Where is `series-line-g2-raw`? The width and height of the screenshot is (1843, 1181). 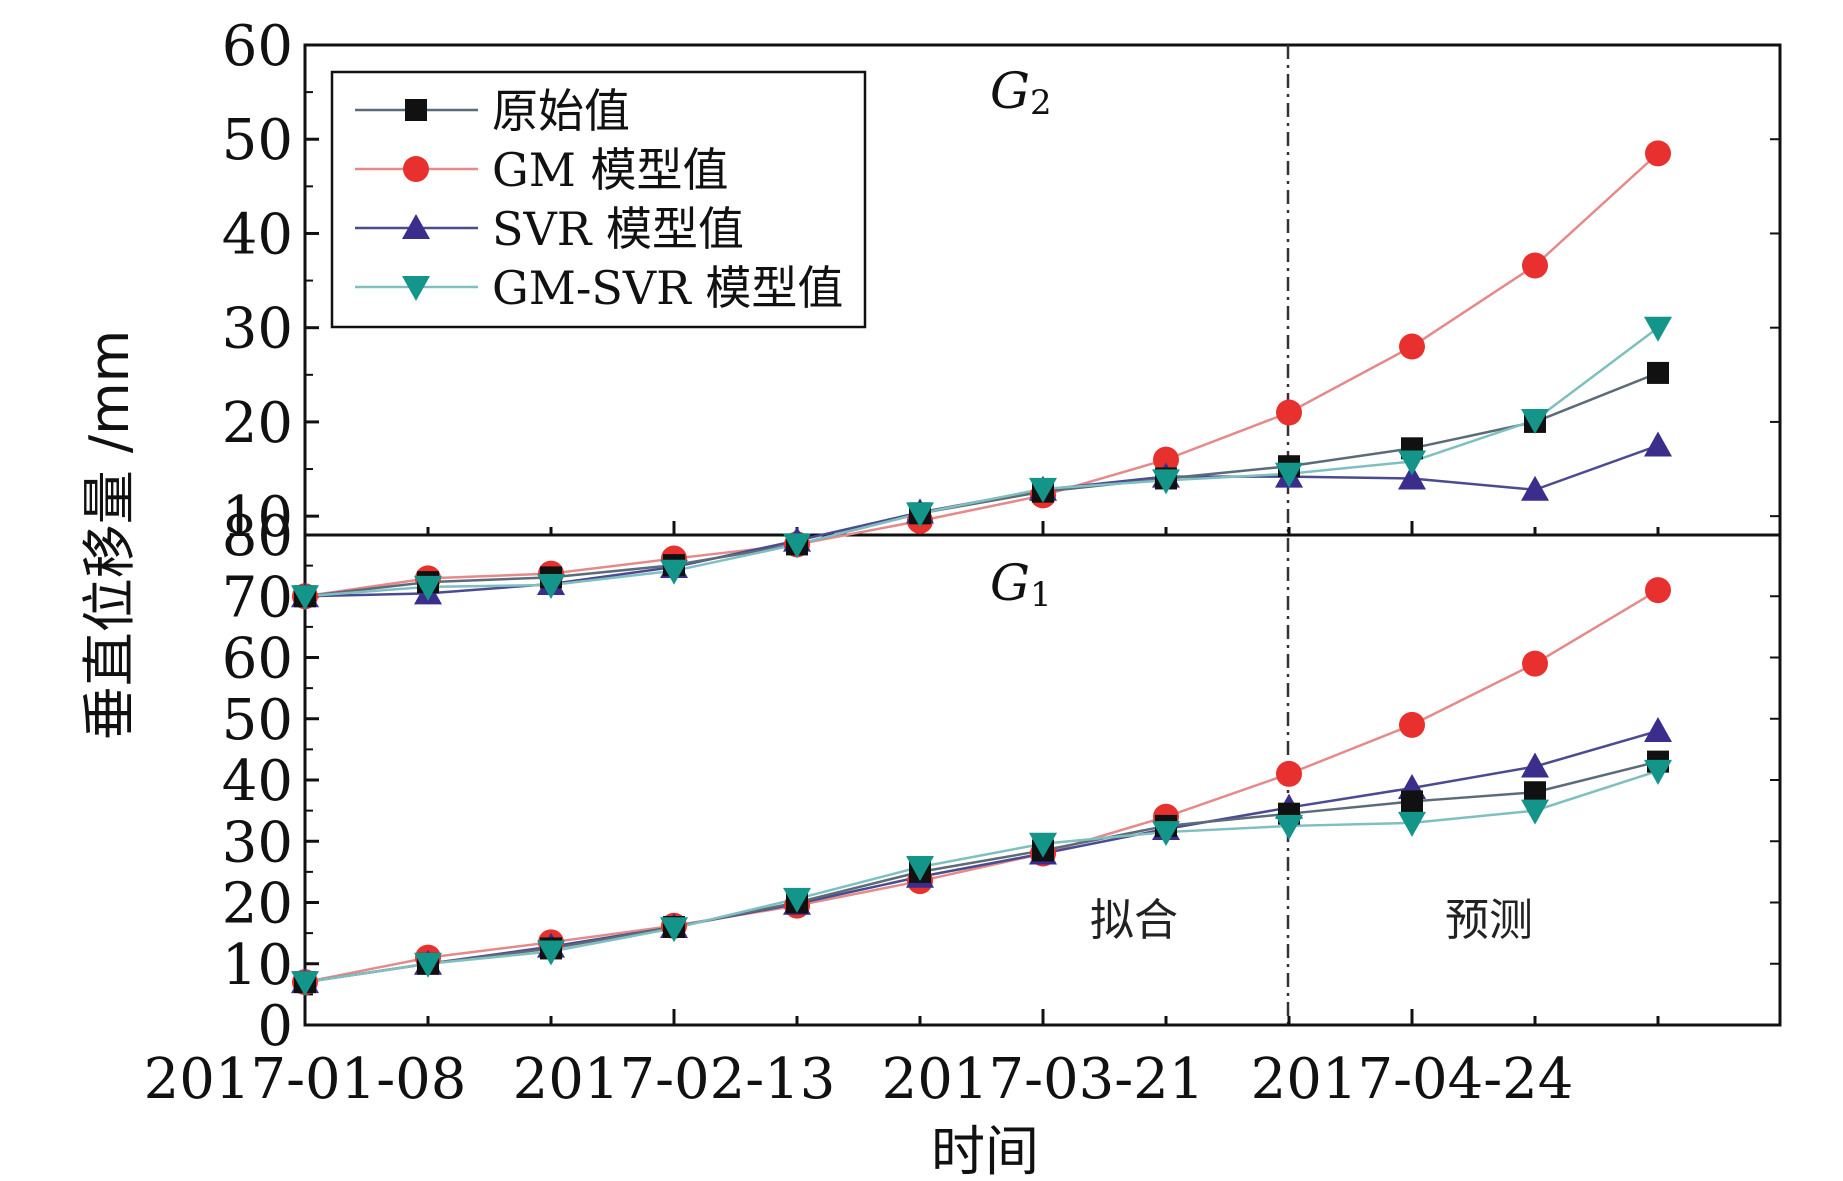
series-line-g2-raw is located at coordinates (981, 484).